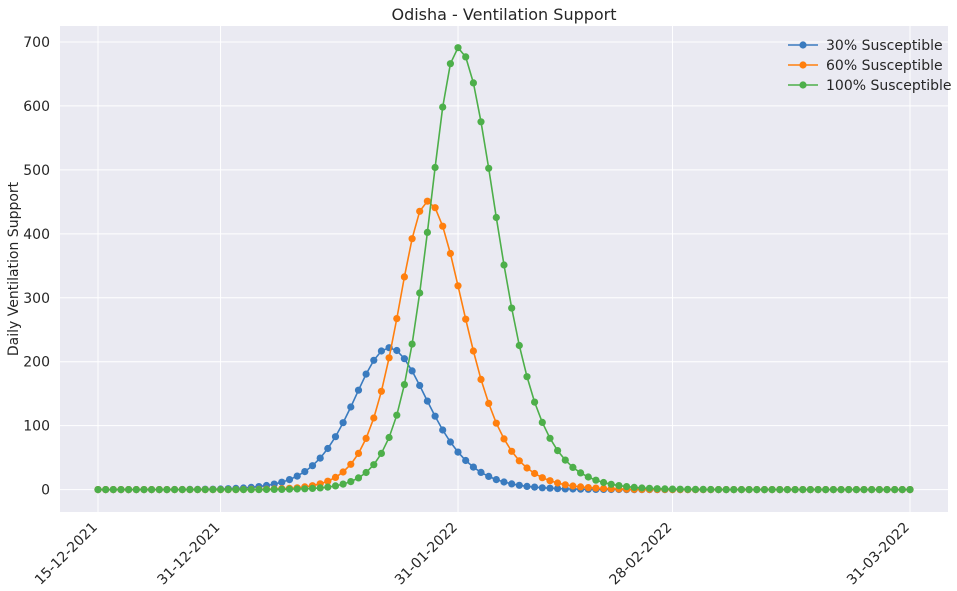  Describe the element at coordinates (803, 85) in the screenshot. I see `legend-marker` at that location.